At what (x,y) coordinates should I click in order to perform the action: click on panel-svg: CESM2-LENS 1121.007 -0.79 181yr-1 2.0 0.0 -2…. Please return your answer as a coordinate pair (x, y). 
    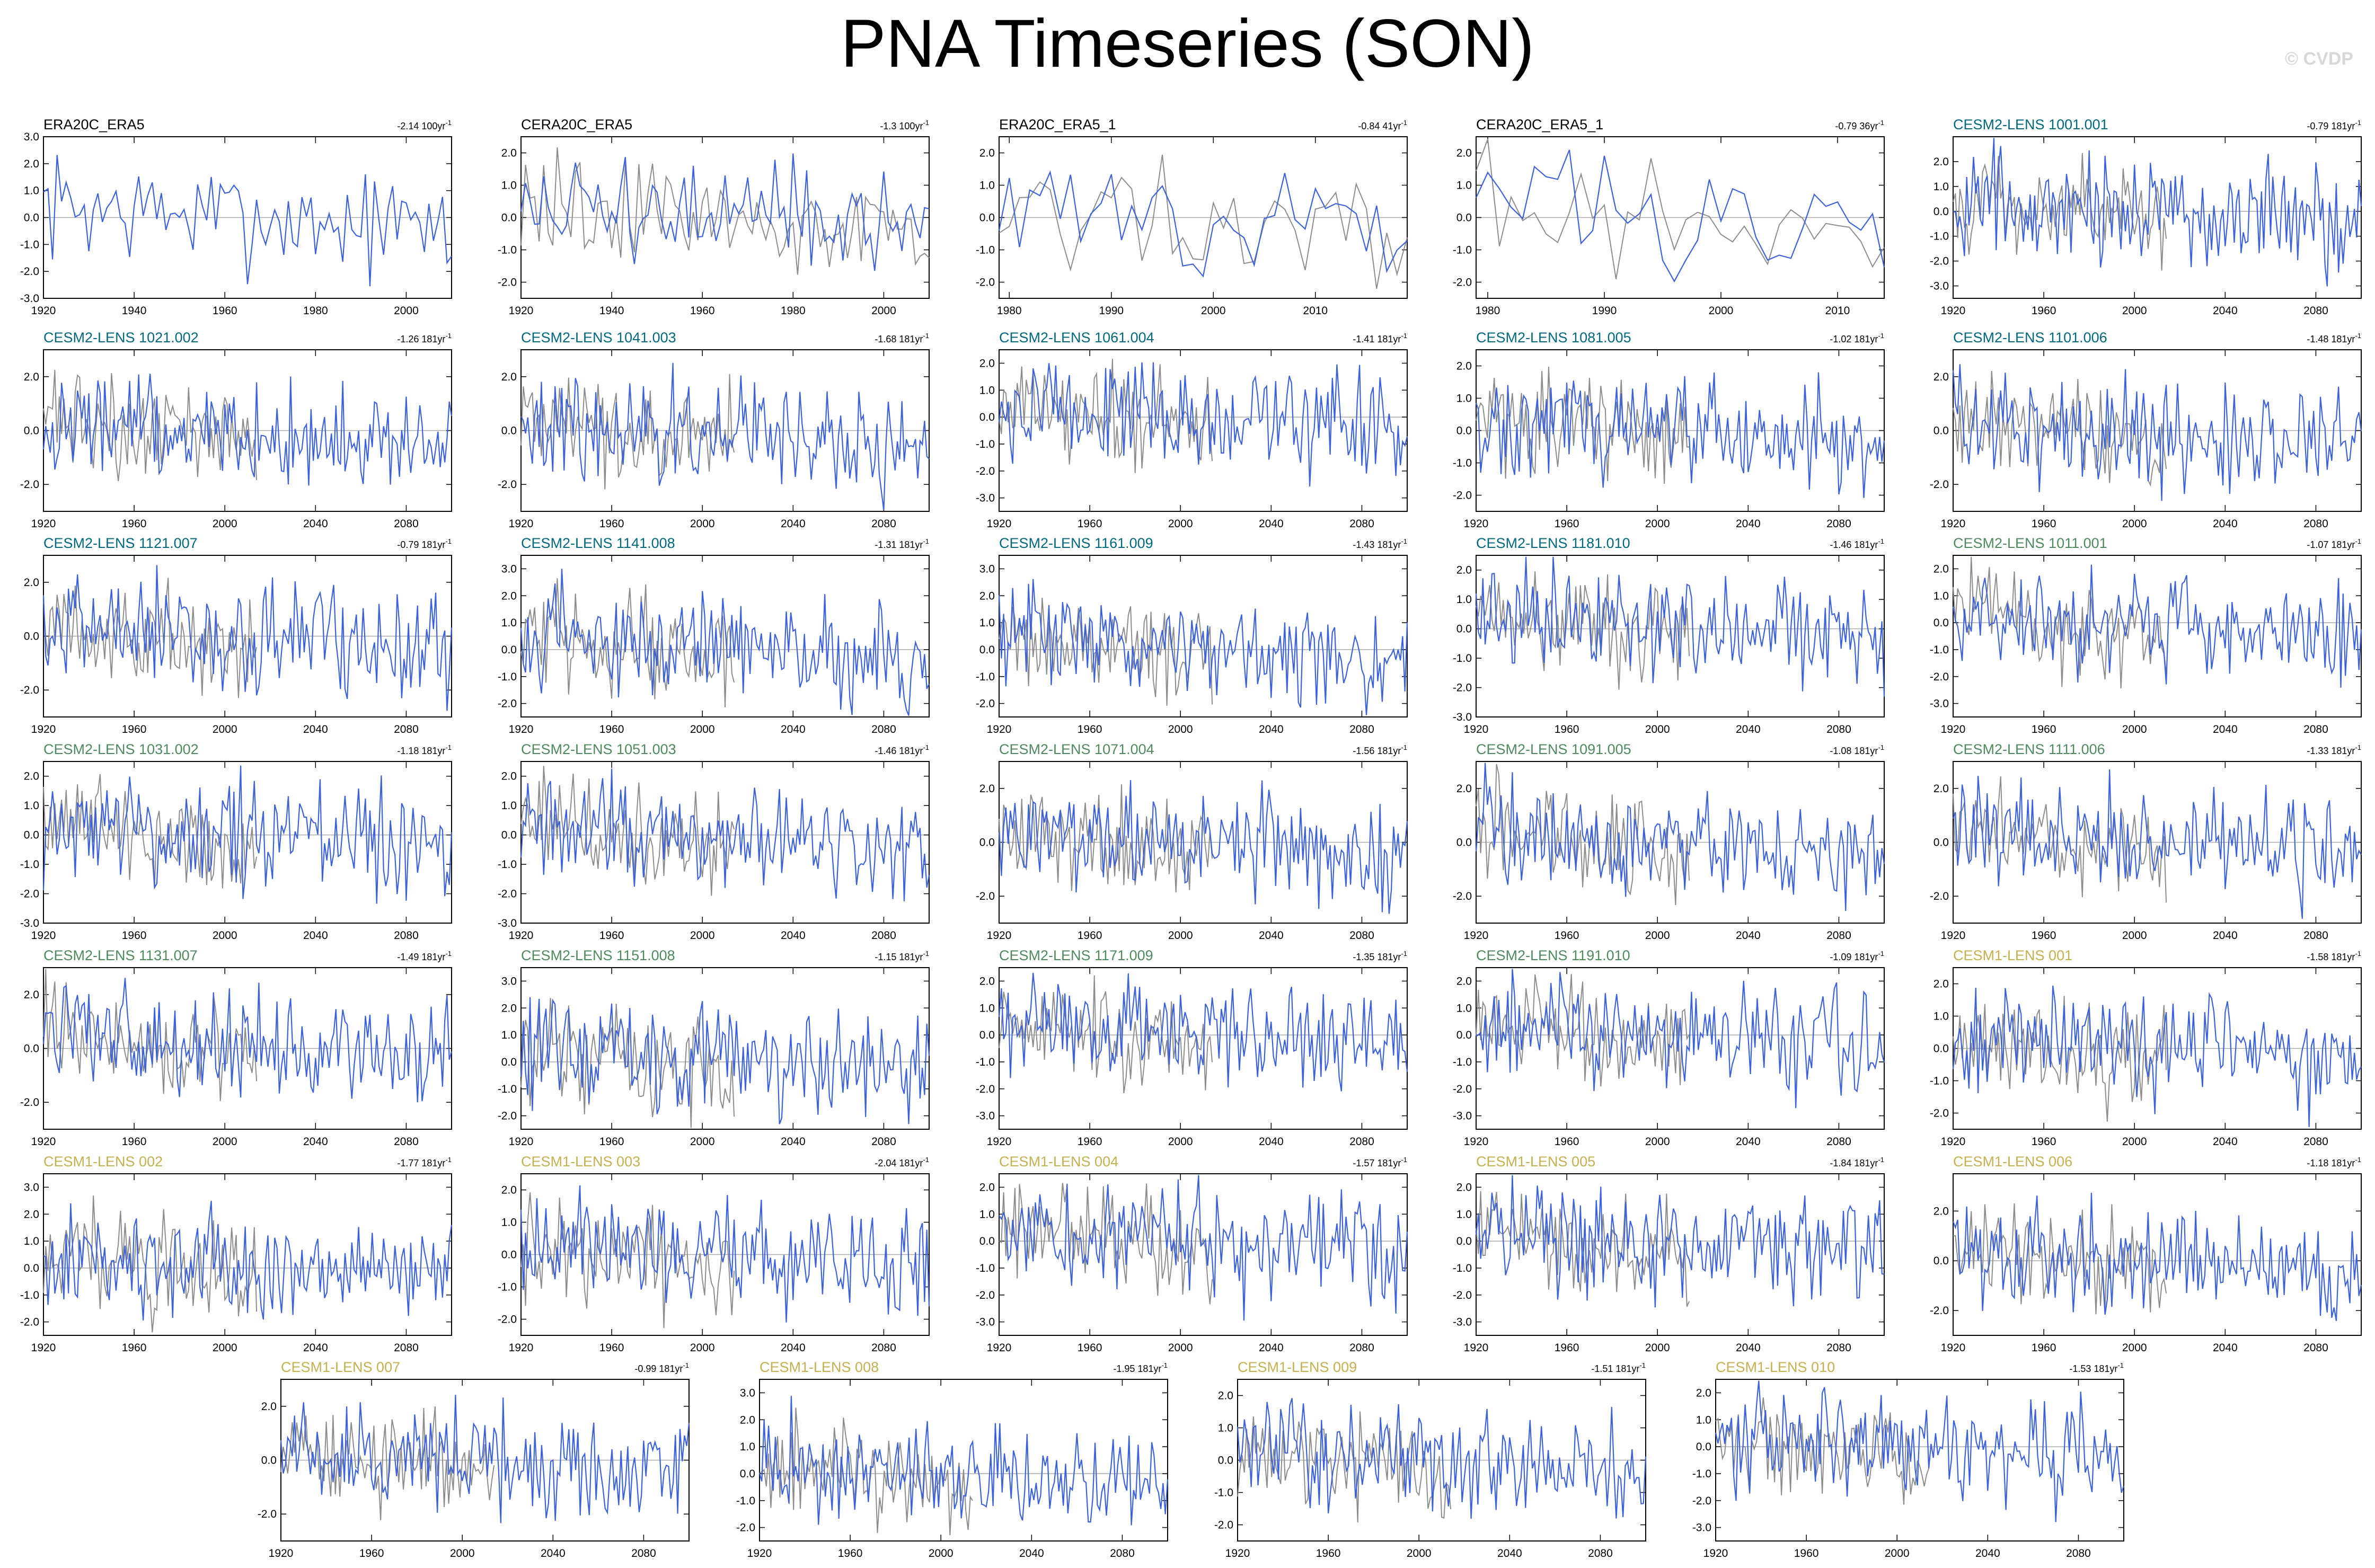
    Looking at the image, I should click on (237, 635).